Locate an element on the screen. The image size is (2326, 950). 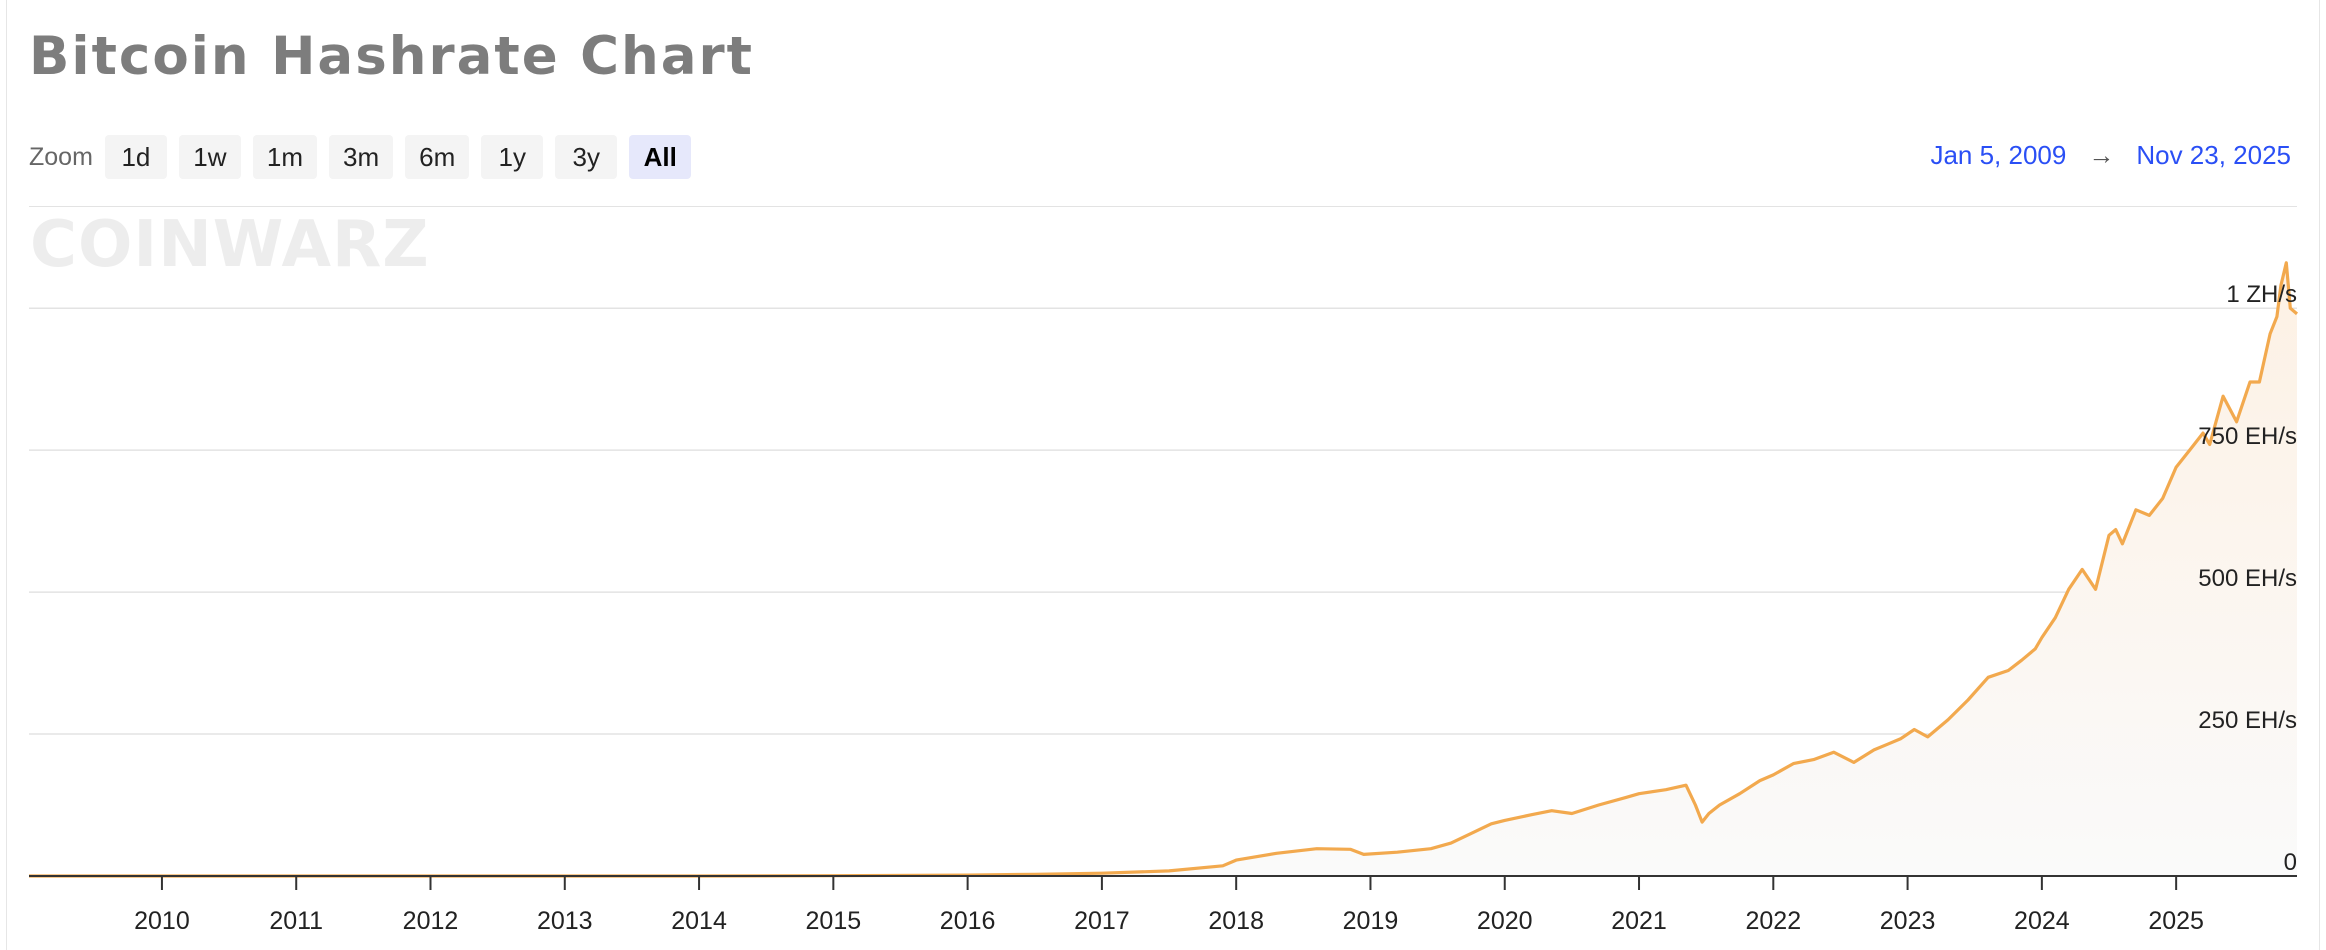
x-tick-label: 2020 is located at coordinates (1505, 921).